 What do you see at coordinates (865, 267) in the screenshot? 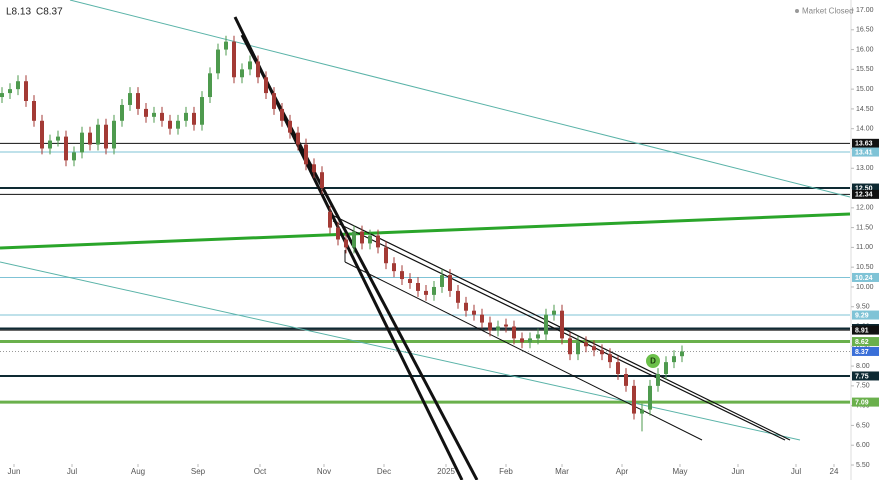
I see `y-tick-label: 10.50` at bounding box center [865, 267].